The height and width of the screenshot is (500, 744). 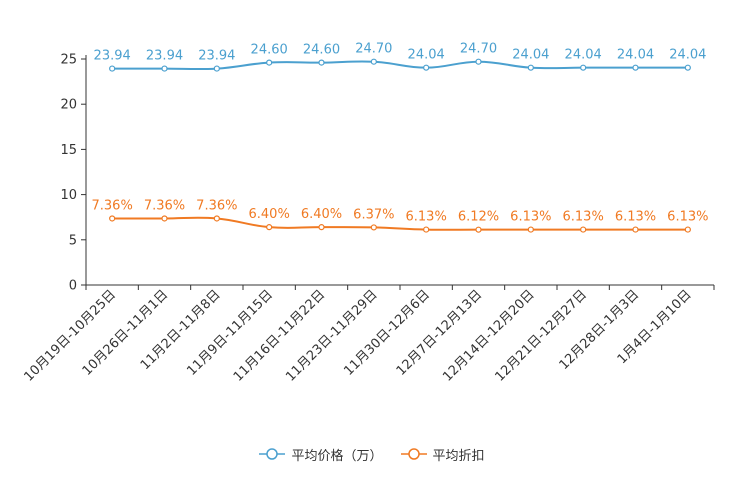 What do you see at coordinates (373, 214) in the screenshot?
I see `discount-data-label: 6.37%` at bounding box center [373, 214].